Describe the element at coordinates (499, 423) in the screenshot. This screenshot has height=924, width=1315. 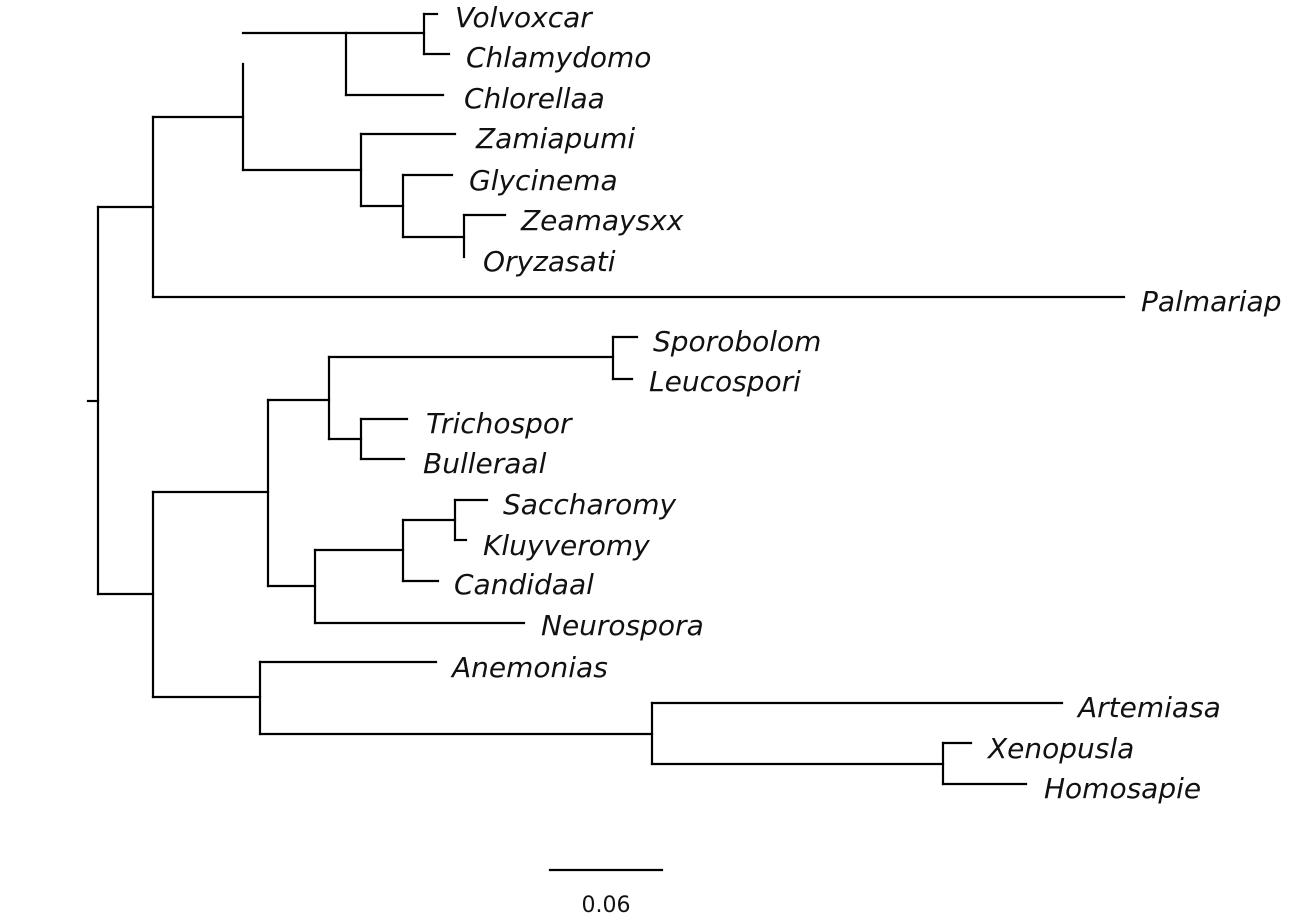
I see `taxon-label-trichospor: Trichospor` at that location.